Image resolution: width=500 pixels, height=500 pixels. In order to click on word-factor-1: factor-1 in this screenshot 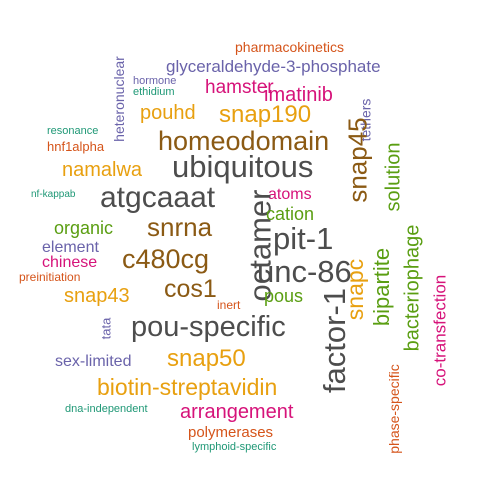, I will do `click(335, 340)`.